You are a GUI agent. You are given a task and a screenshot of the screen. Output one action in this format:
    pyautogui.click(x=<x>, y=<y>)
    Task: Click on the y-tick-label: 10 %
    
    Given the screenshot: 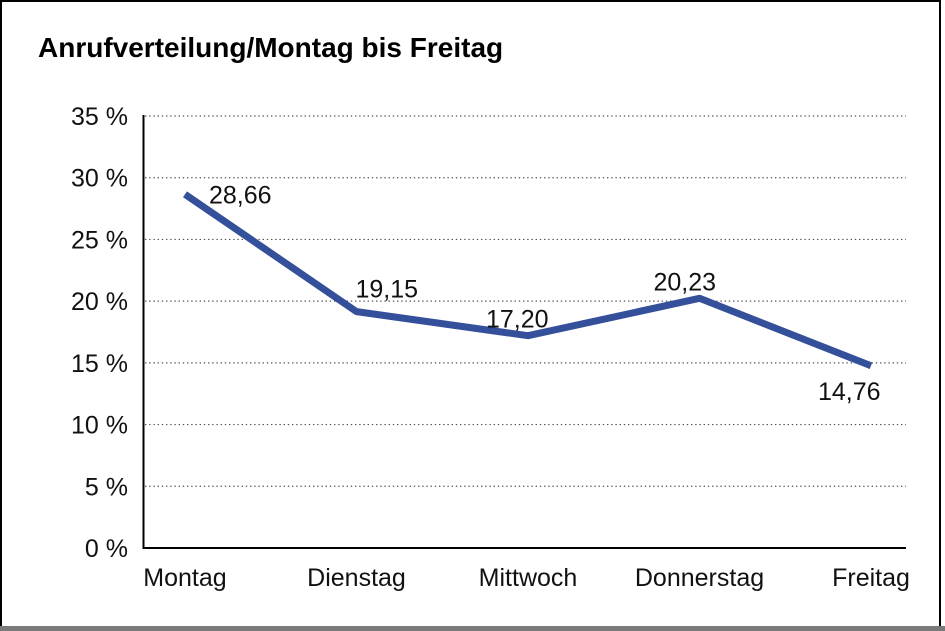 What is the action you would take?
    pyautogui.click(x=99, y=426)
    